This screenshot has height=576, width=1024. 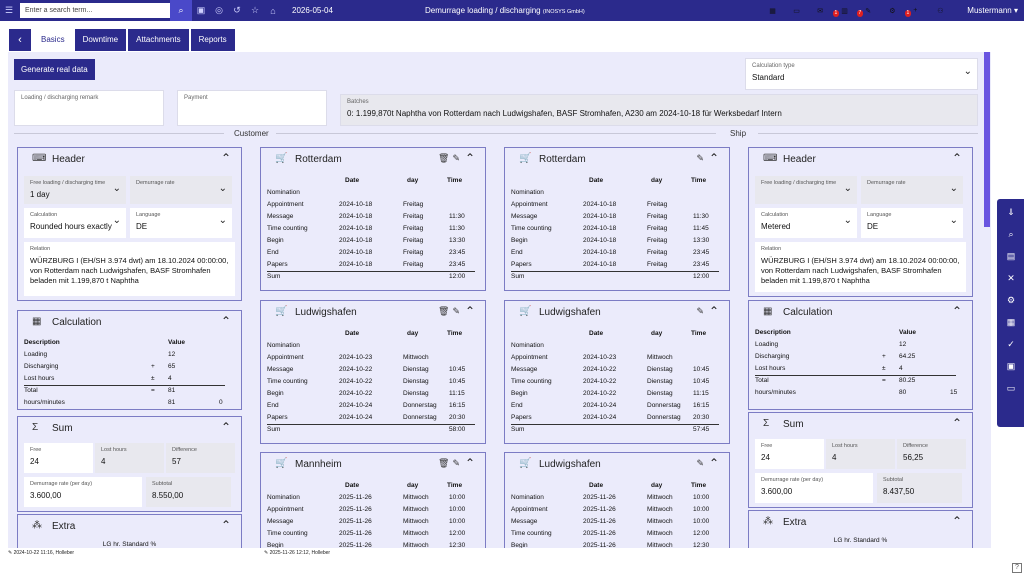 What do you see at coordinates (83, 492) in the screenshot?
I see `customer-sum-demurrage-rate: Demurrage rate (per day) 3.600,00` at bounding box center [83, 492].